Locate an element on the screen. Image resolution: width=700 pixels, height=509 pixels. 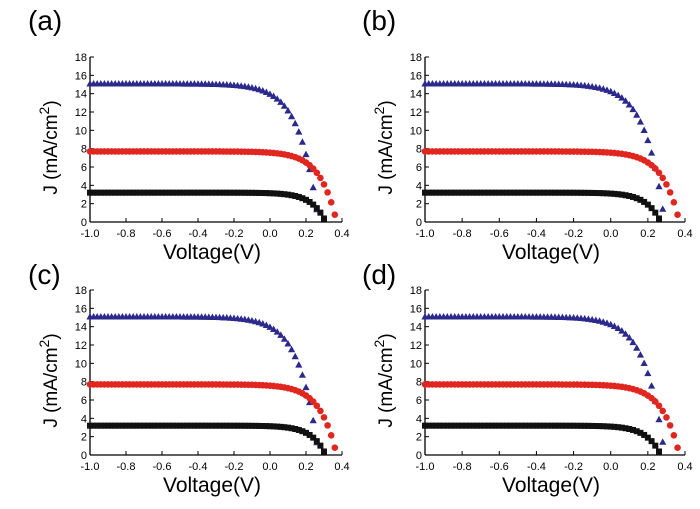
x-tick-label: -0.6 is located at coordinates (499, 467).